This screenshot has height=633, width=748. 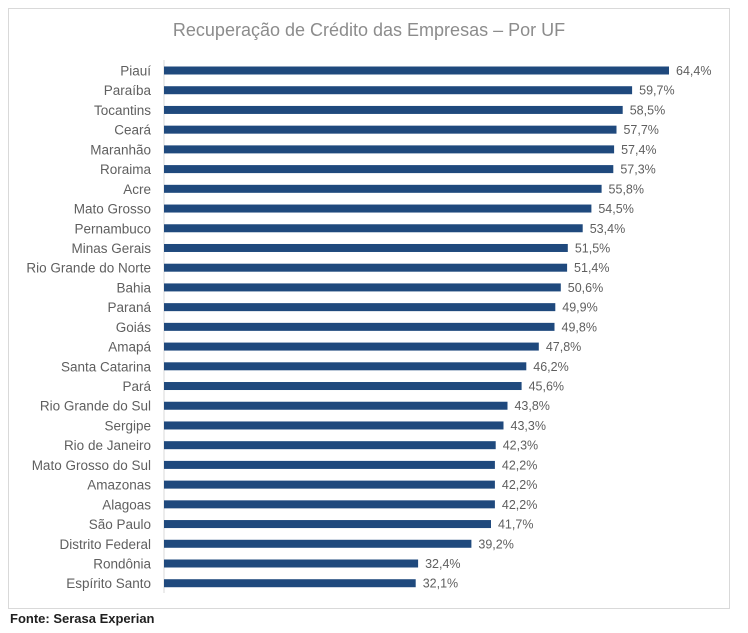 I want to click on category-label: Mato Grosso, so click(x=112, y=209).